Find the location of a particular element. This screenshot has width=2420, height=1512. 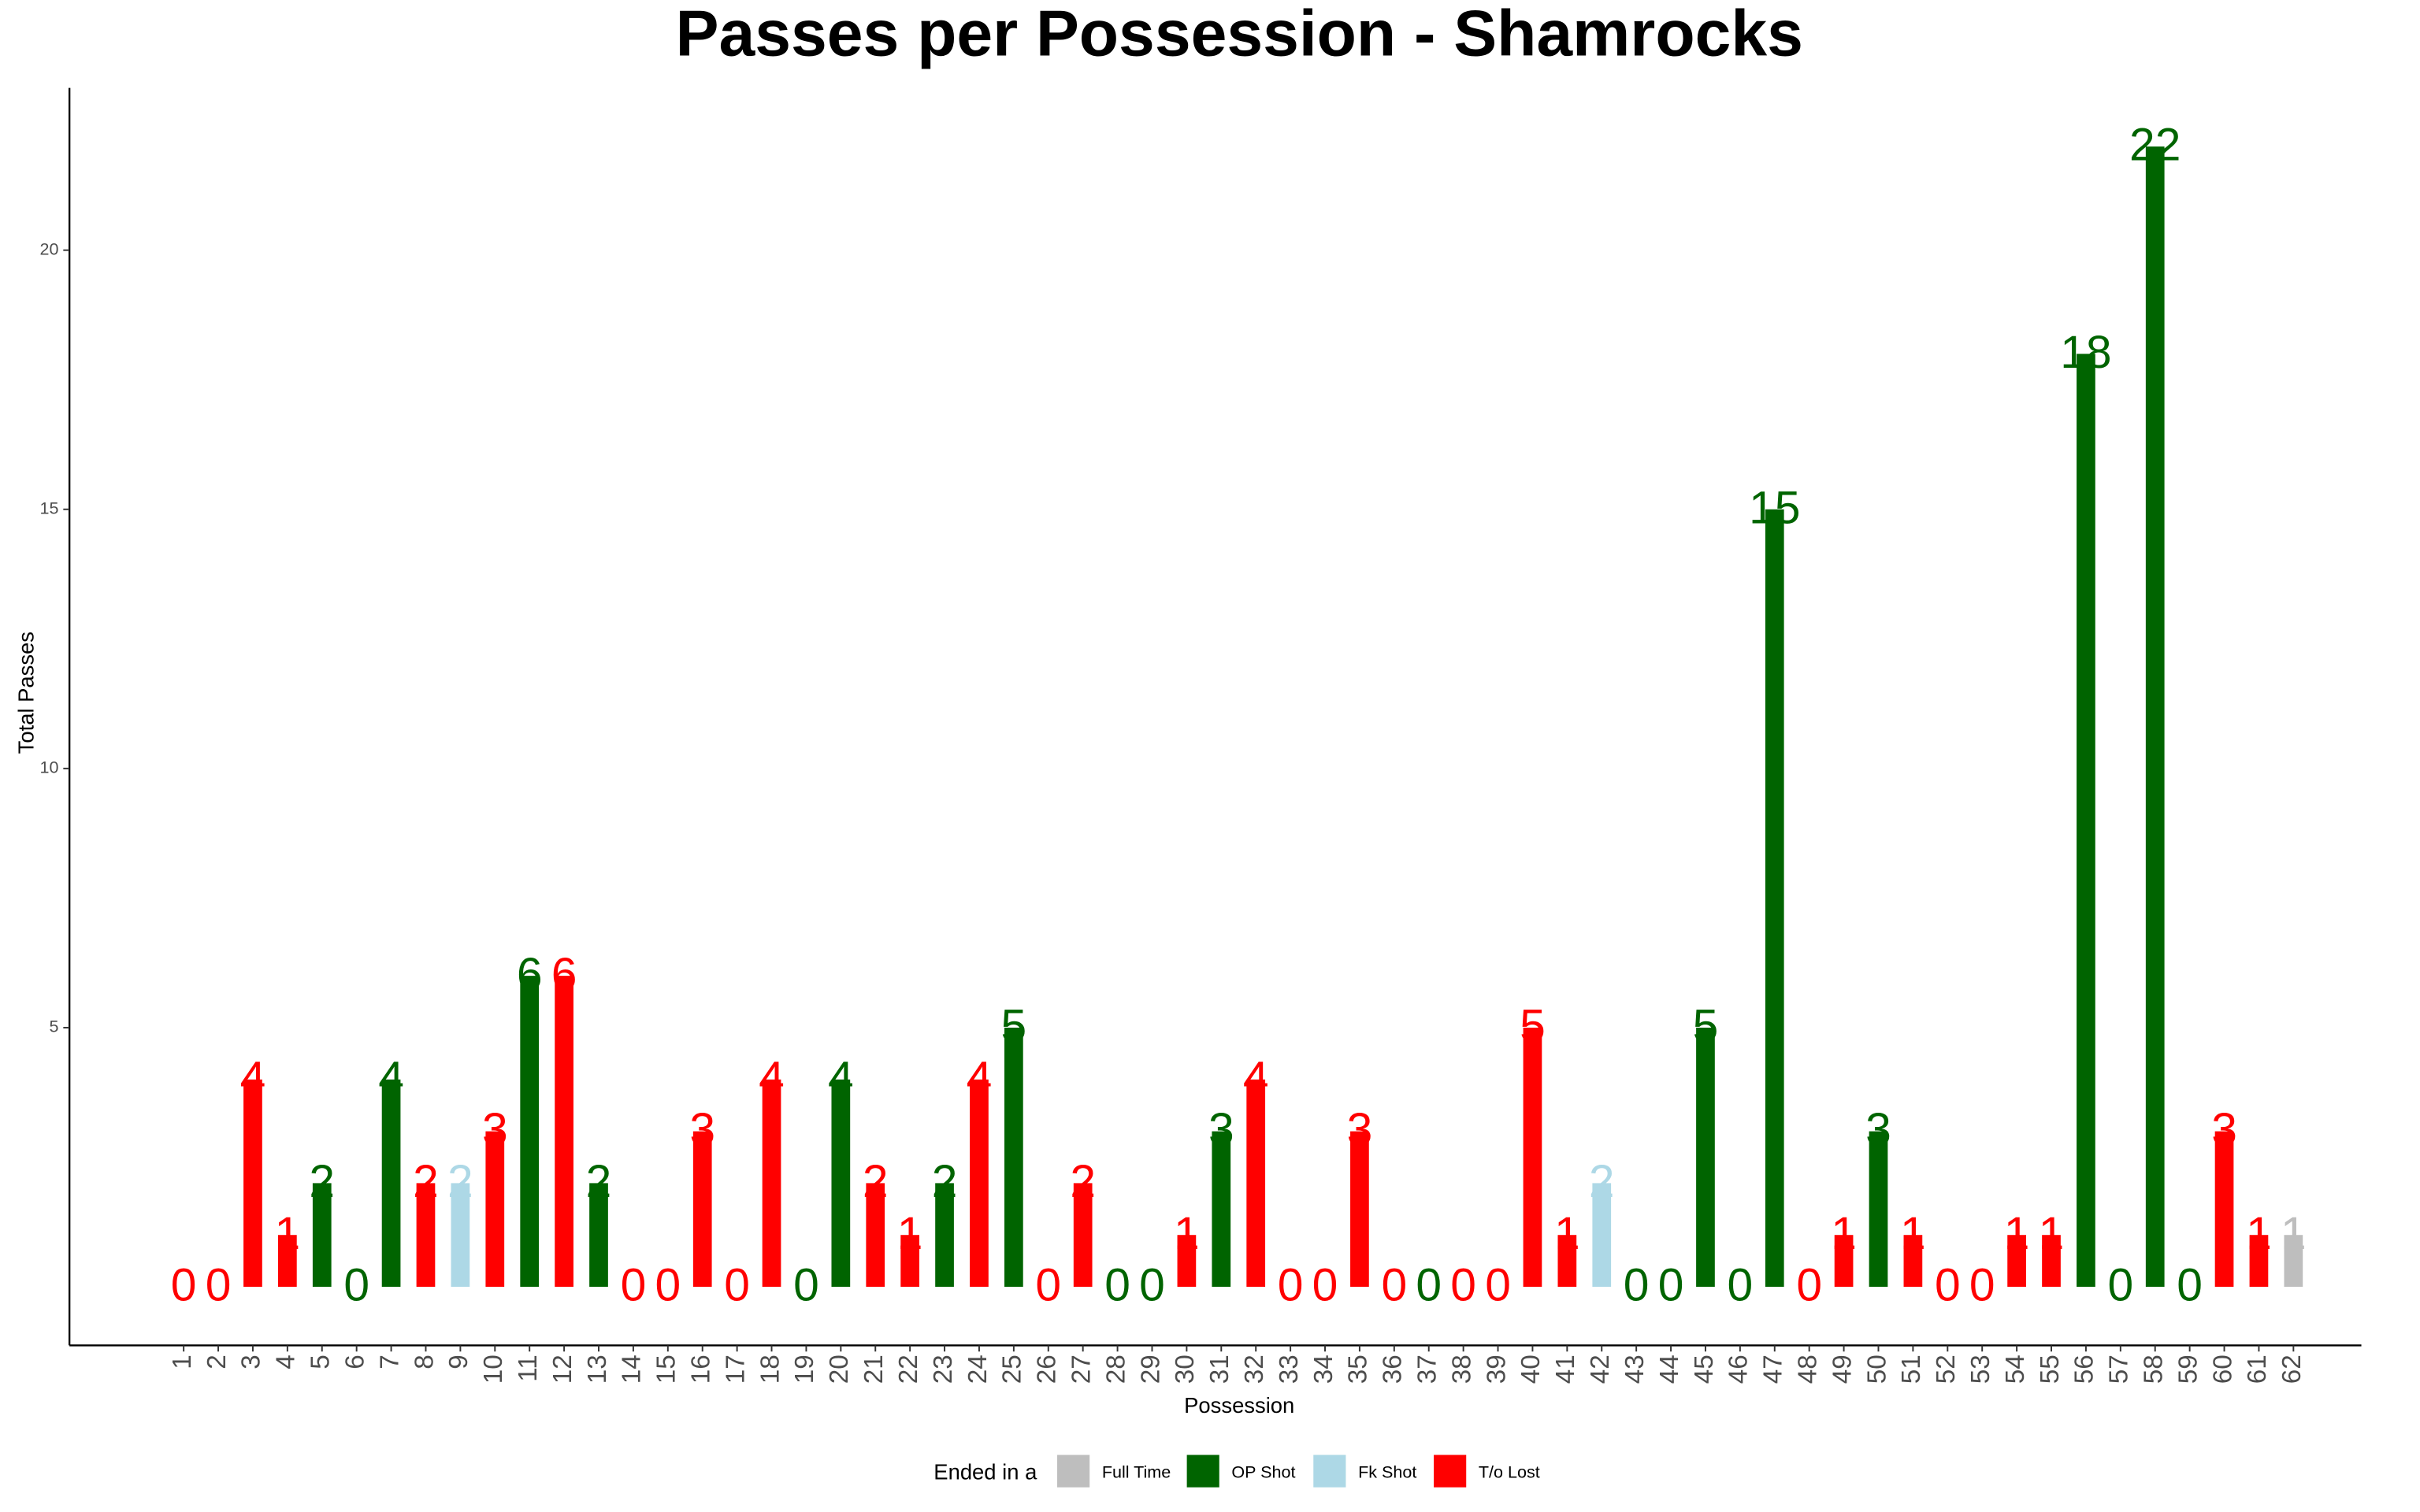

x-axis-title: Possession is located at coordinates (1239, 1405).